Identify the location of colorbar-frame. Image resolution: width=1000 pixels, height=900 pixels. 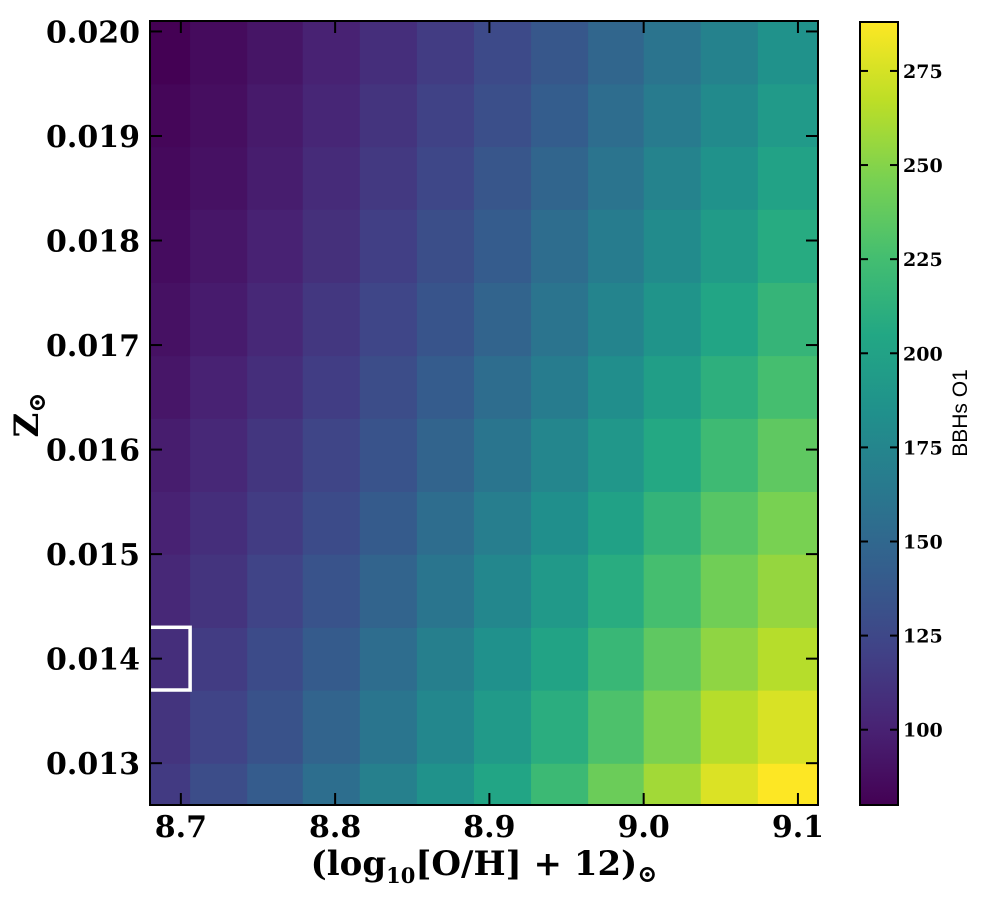
(879, 413).